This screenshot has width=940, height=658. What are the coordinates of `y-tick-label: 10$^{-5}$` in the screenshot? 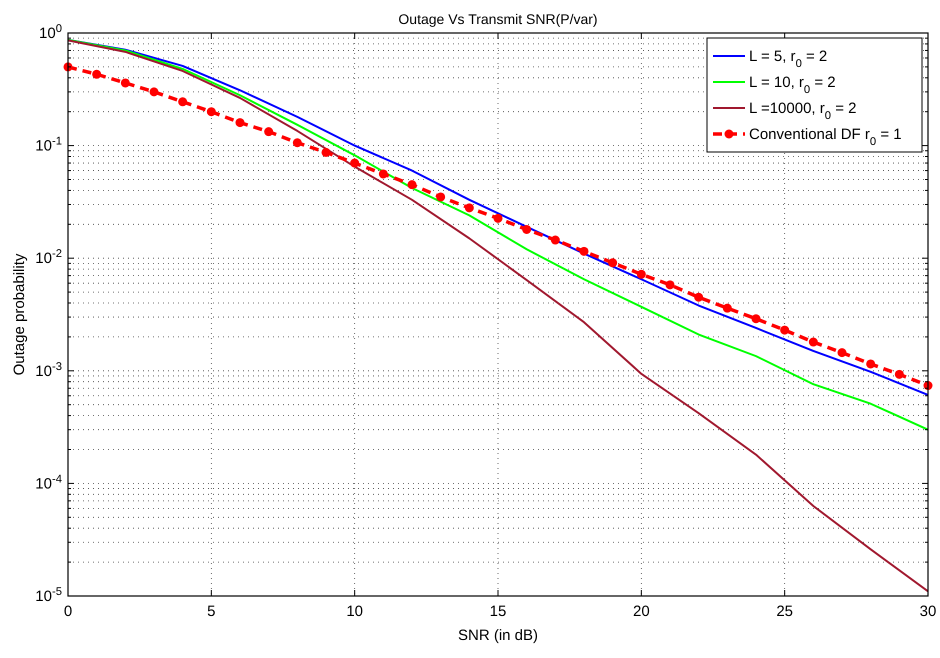 It's located at (48, 595).